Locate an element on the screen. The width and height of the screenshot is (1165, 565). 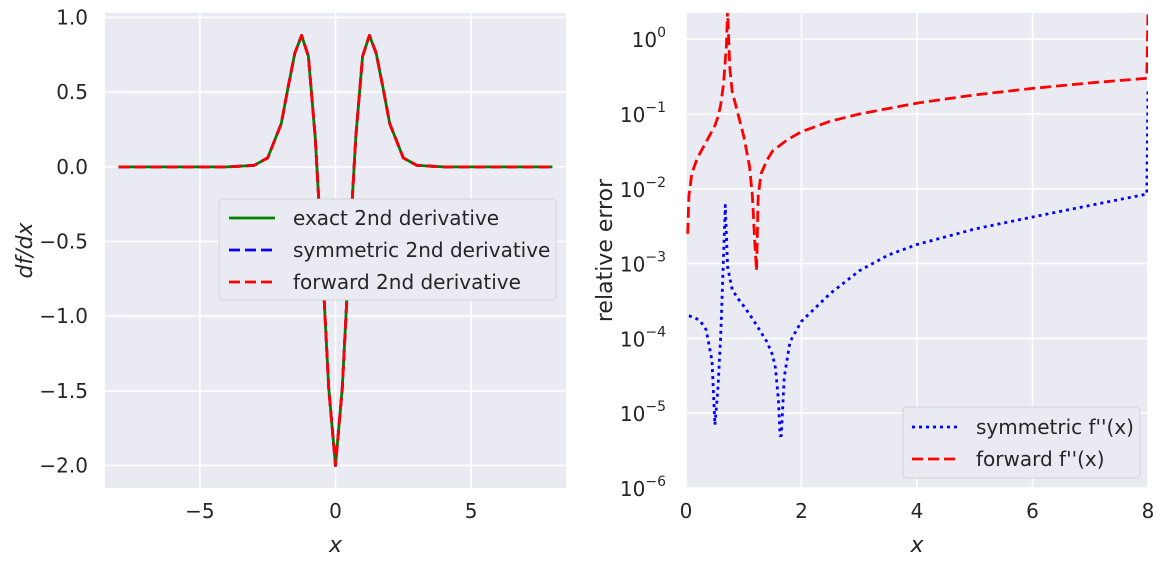
legend-label: exact 2nd derivative is located at coordinates (396, 218).